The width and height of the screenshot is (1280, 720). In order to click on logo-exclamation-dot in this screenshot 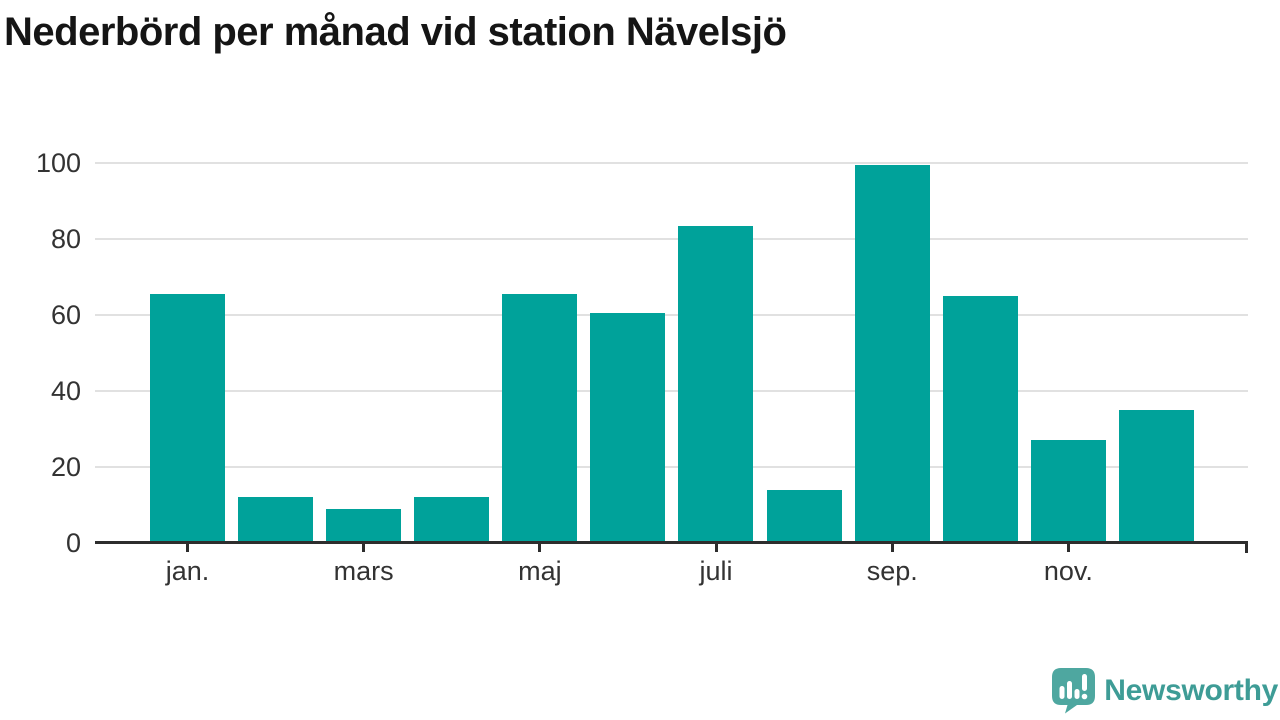, I will do `click(1084, 696)`.